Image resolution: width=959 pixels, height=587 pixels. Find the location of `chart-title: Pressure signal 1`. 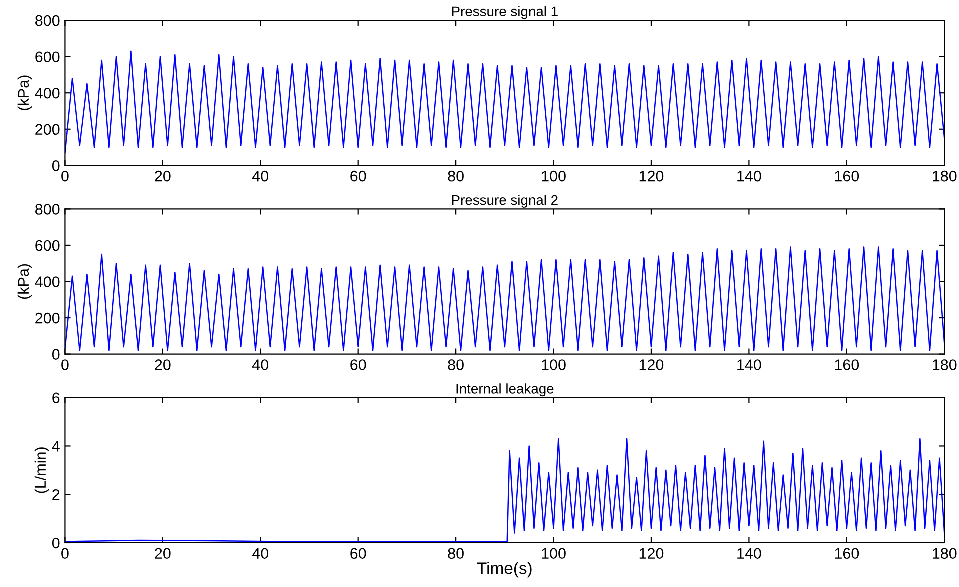

chart-title: Pressure signal 1 is located at coordinates (505, 13).